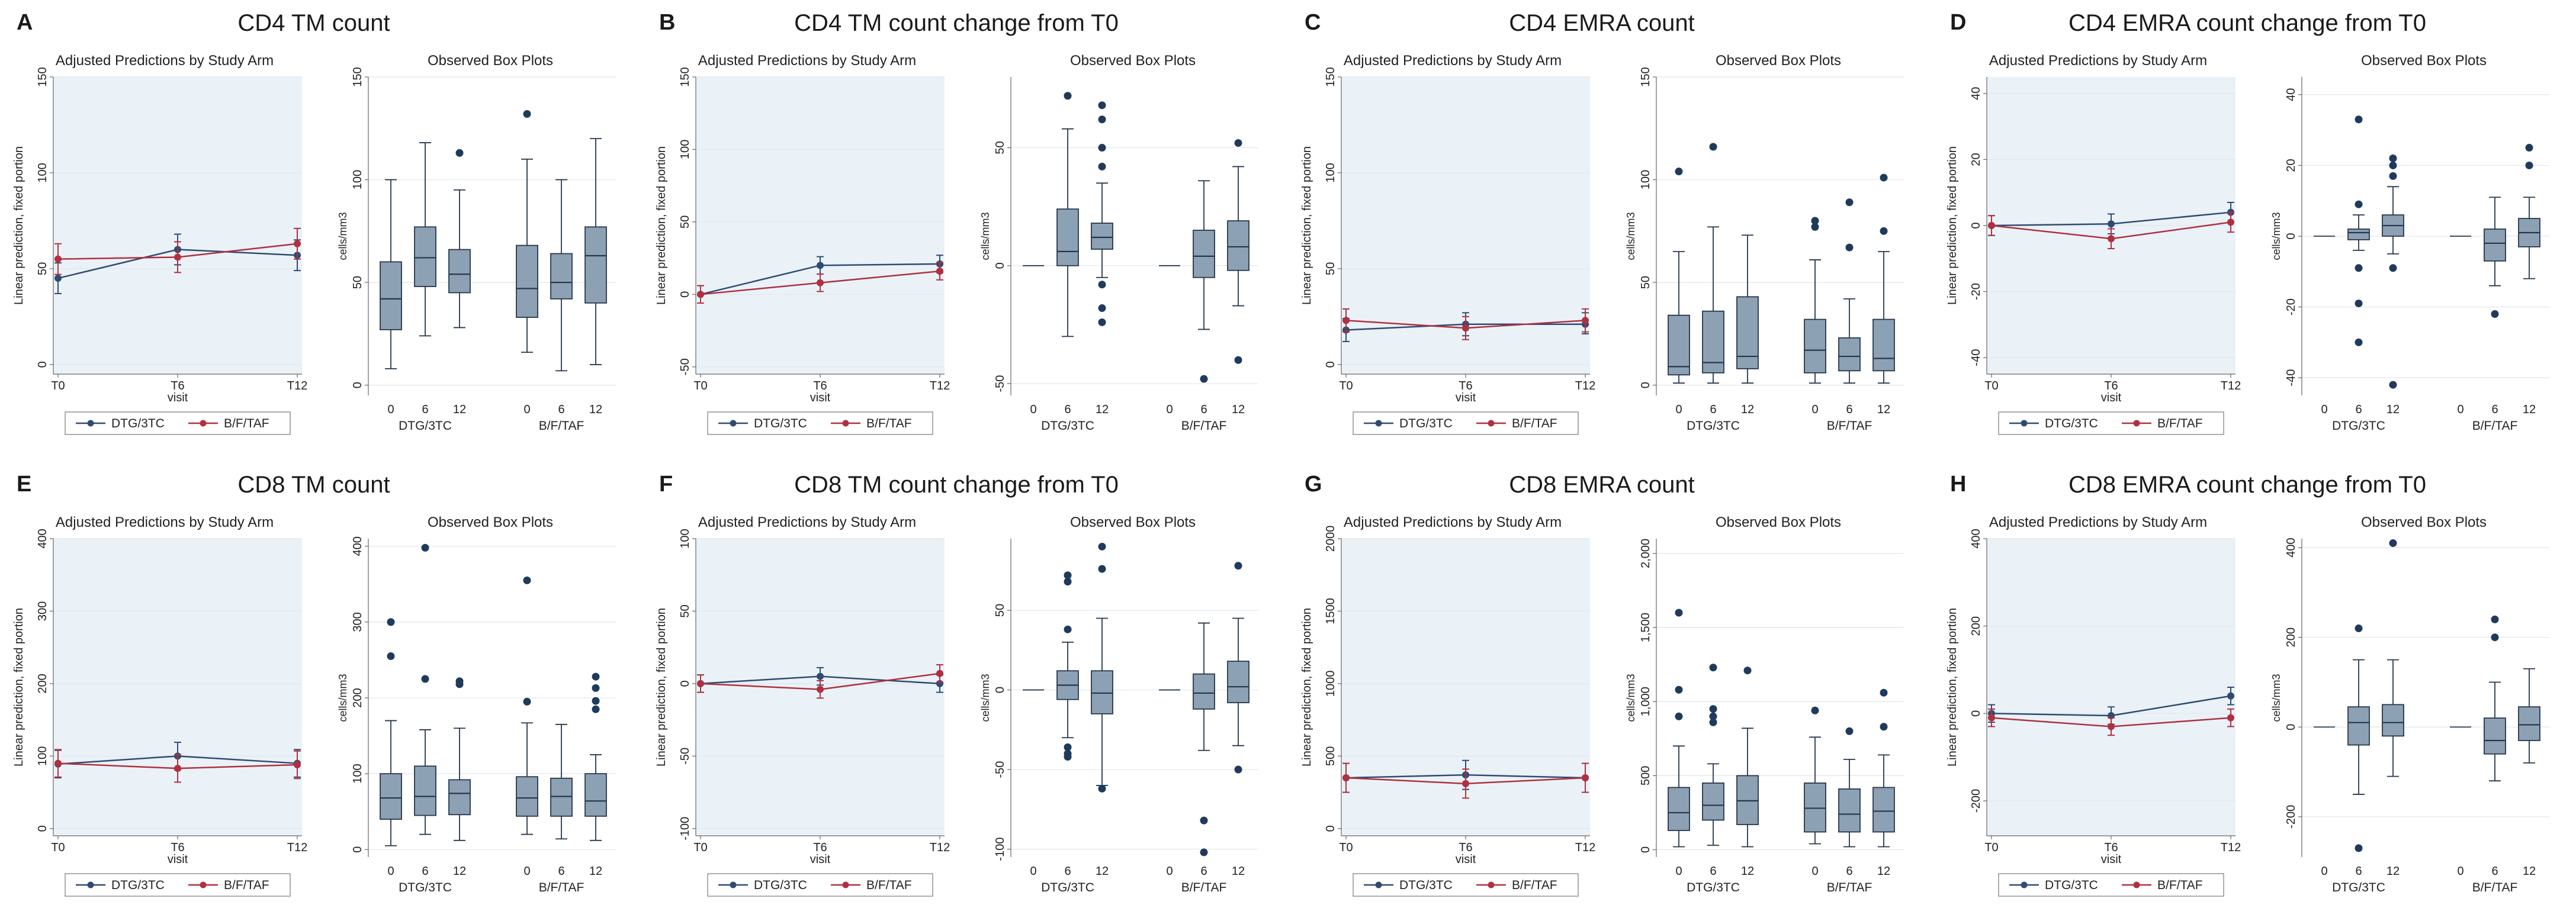 This screenshot has width=2576, height=924. I want to click on panel-letter: D, so click(1958, 23).